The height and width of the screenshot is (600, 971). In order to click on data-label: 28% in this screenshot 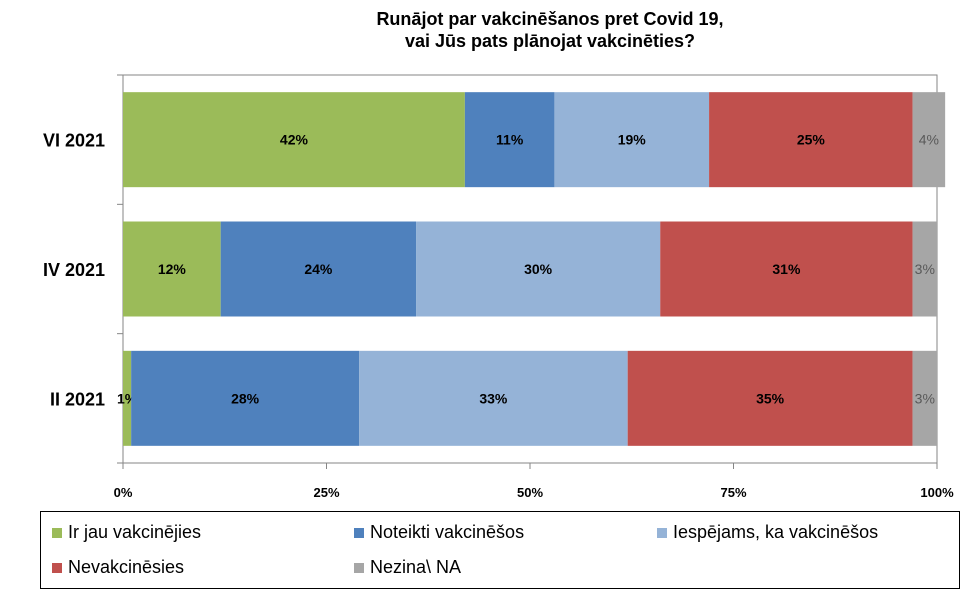, I will do `click(245, 398)`.